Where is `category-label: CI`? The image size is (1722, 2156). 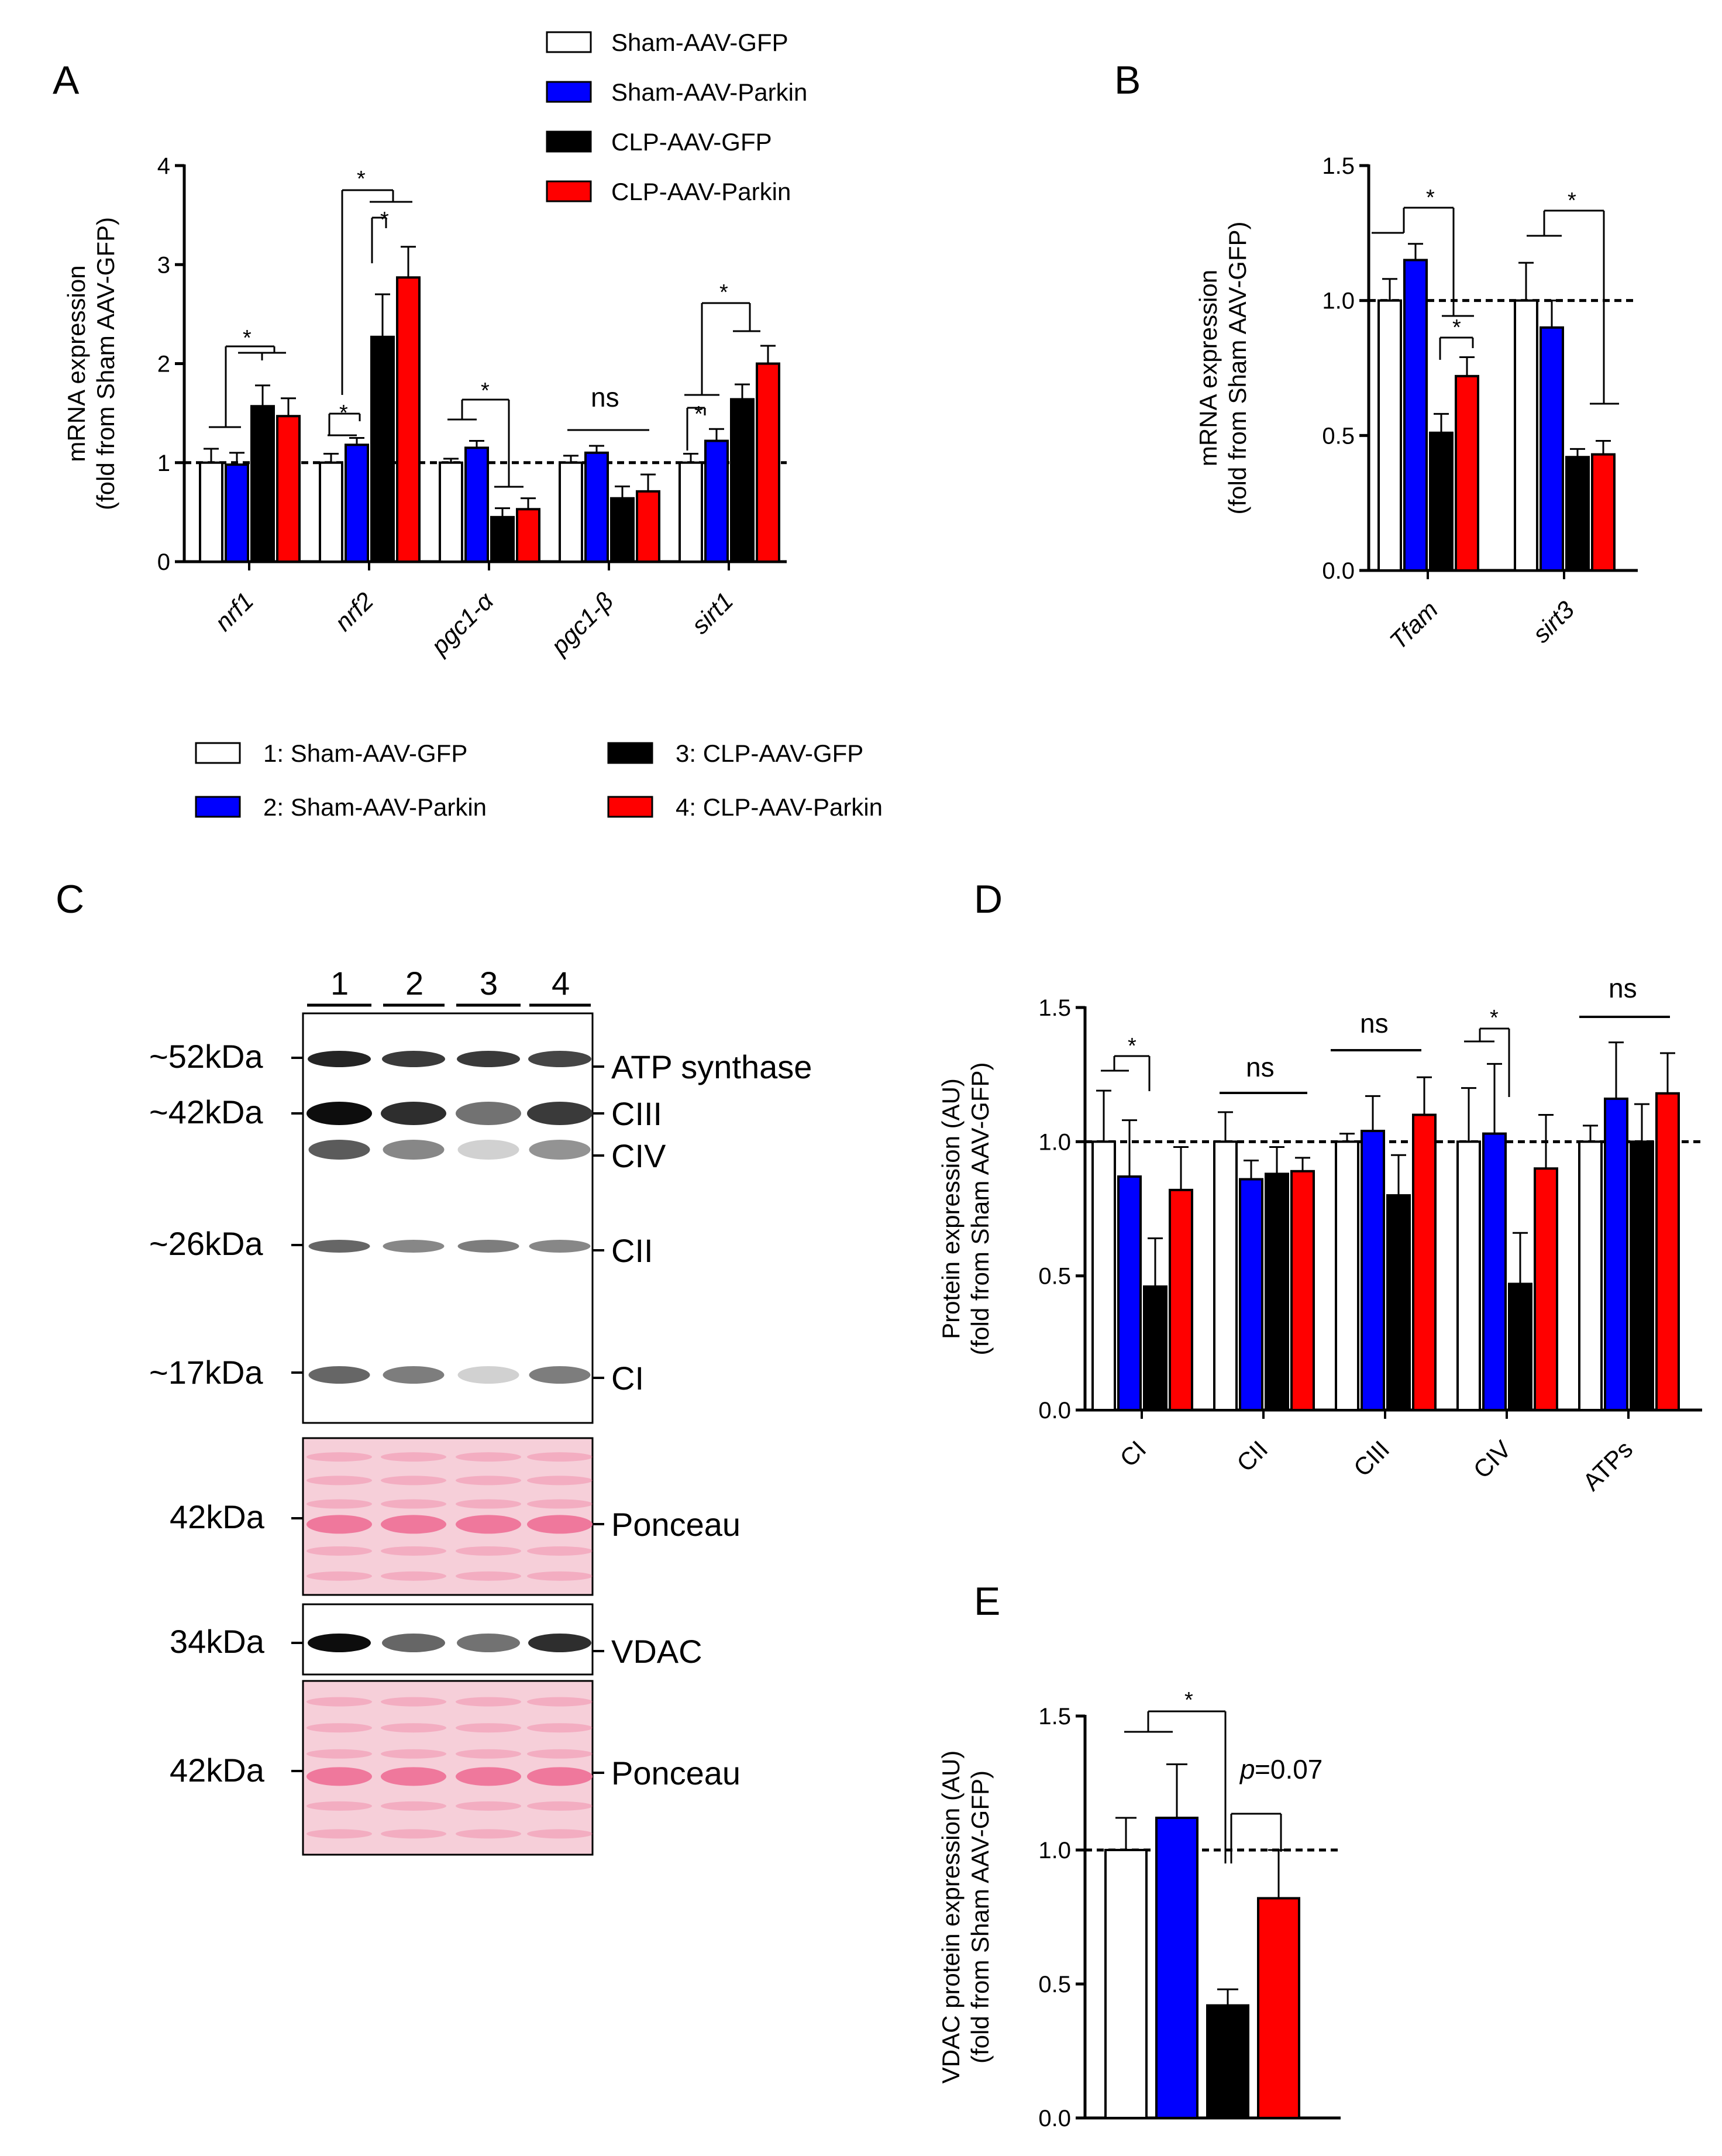
category-label: CI is located at coordinates (1132, 1454).